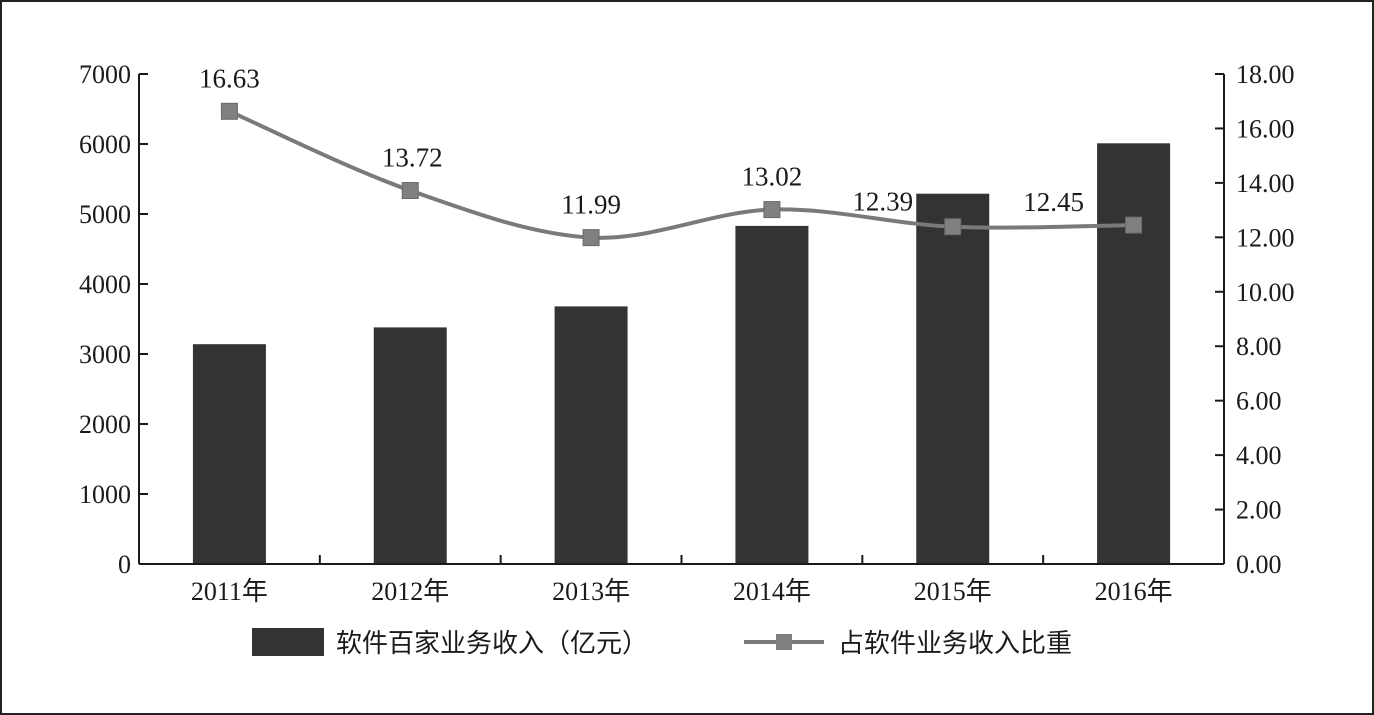 The width and height of the screenshot is (1374, 715). Describe the element at coordinates (492, 644) in the screenshot. I see `legend-label-bar: 软件百家业务收入（亿元）` at that location.